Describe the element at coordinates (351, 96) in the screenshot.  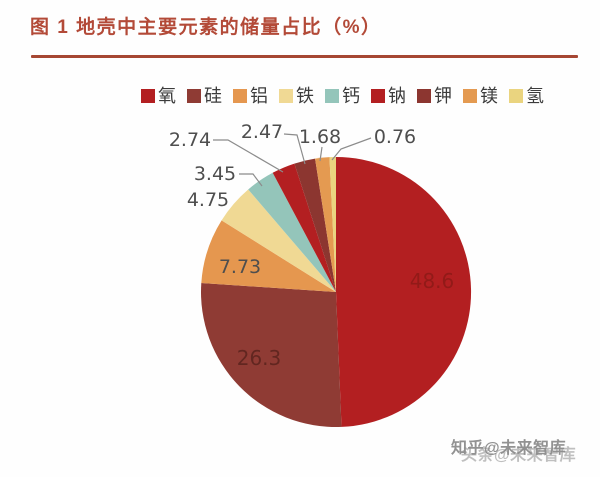
I see `legend-label-calcium: 钙` at that location.